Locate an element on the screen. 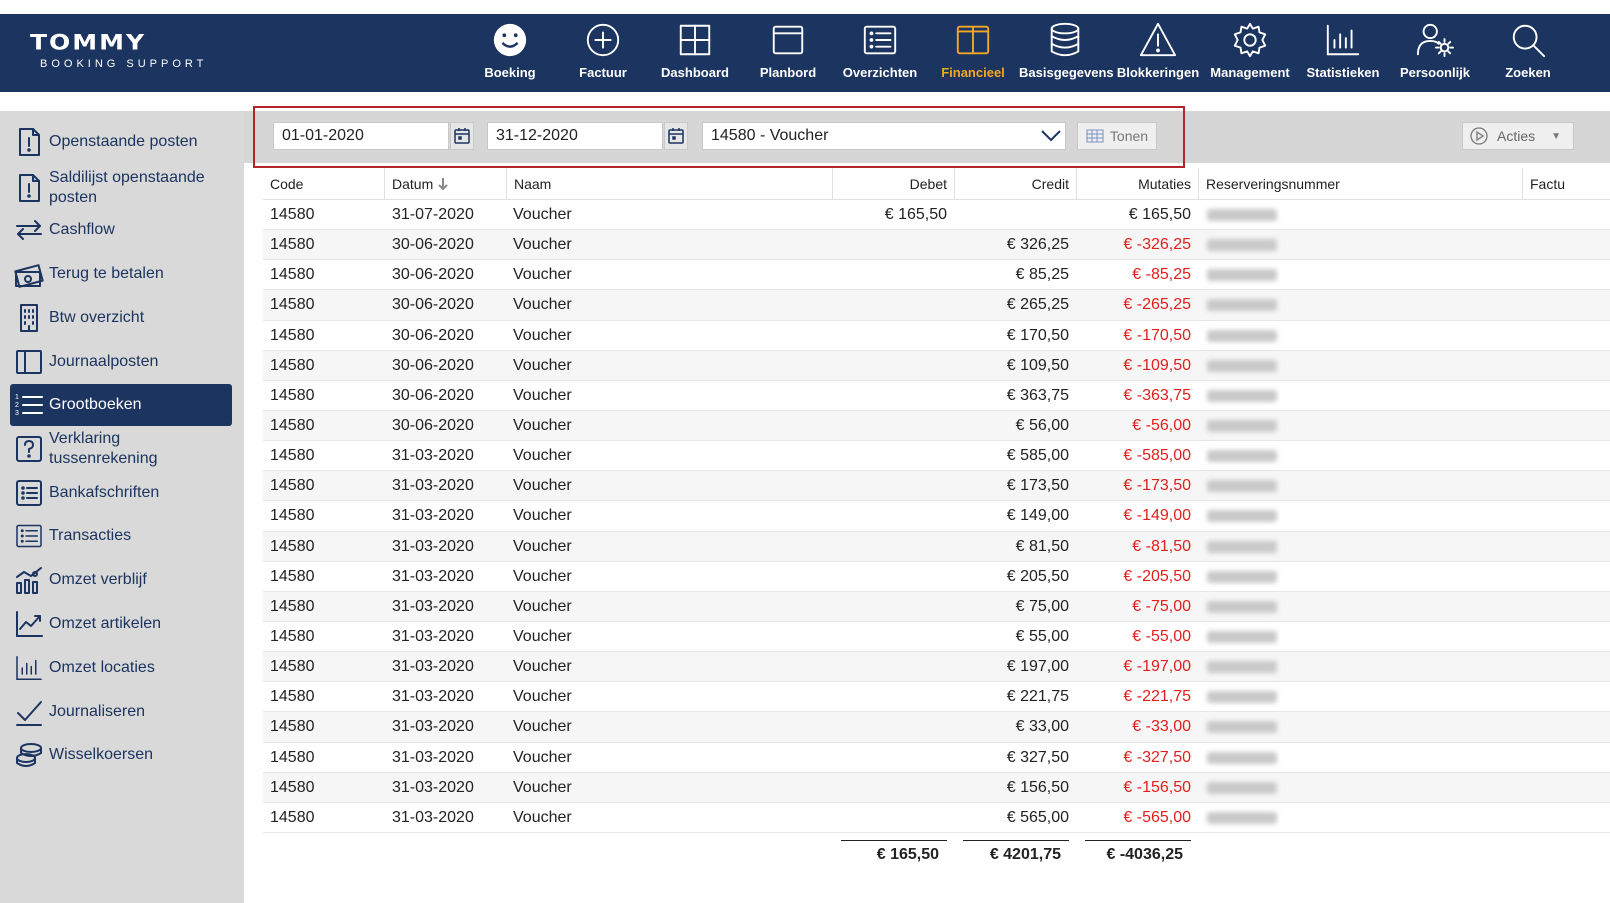 Image resolution: width=1610 pixels, height=903 pixels. nav-zoeken: Zoeken is located at coordinates (1528, 53).